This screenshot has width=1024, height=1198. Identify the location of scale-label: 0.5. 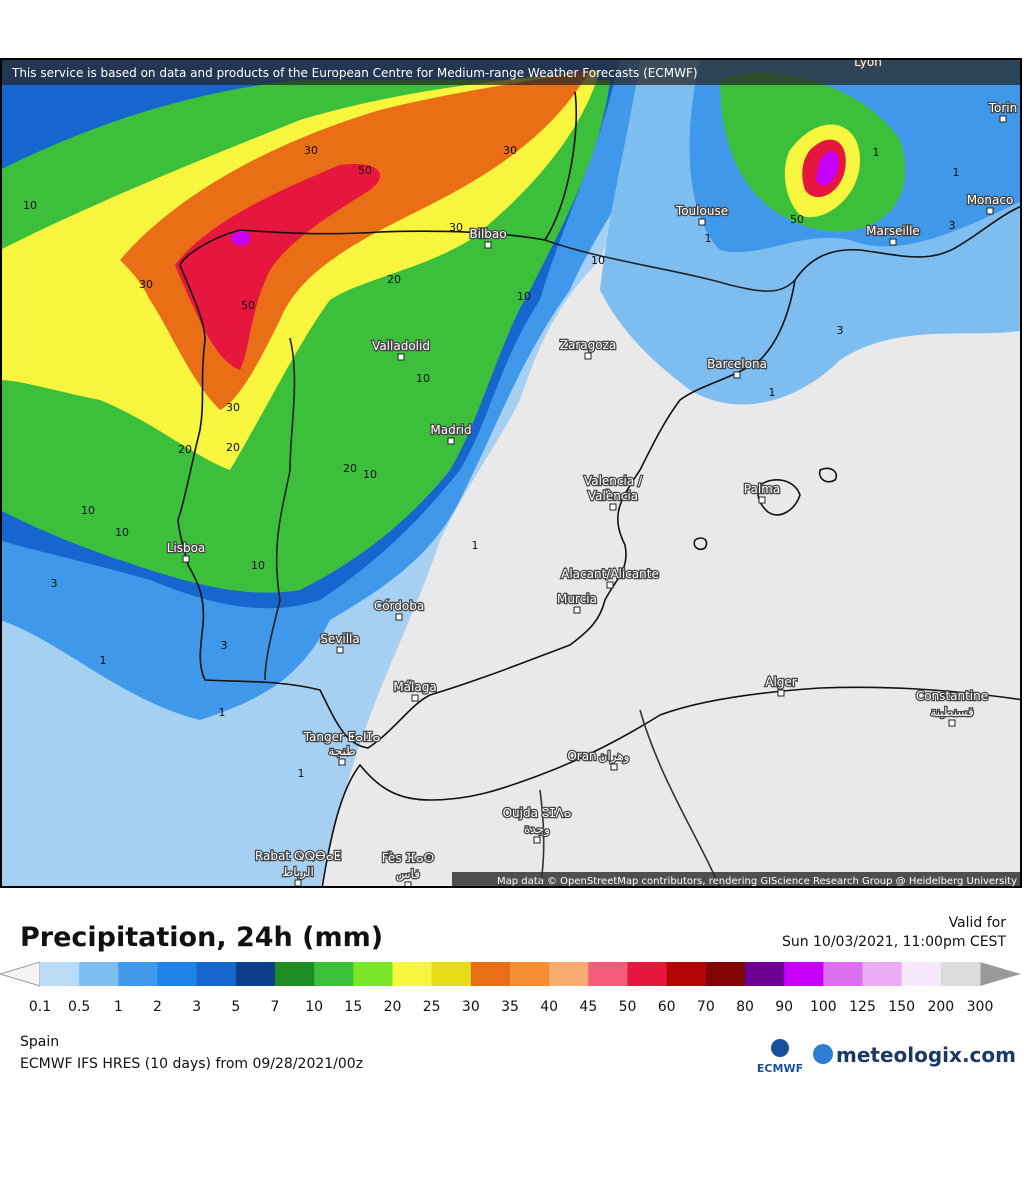
(79, 1007).